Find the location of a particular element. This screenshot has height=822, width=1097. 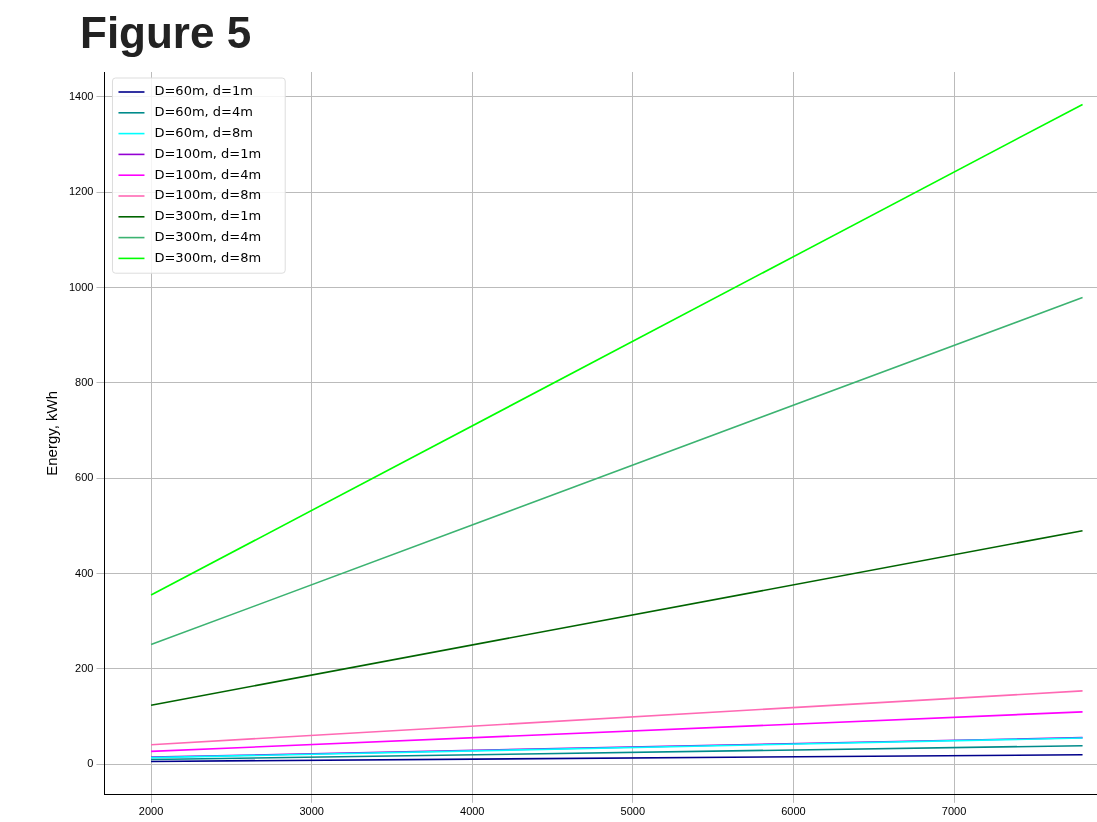

legend-label: D=300m, d=1m is located at coordinates (208, 216).